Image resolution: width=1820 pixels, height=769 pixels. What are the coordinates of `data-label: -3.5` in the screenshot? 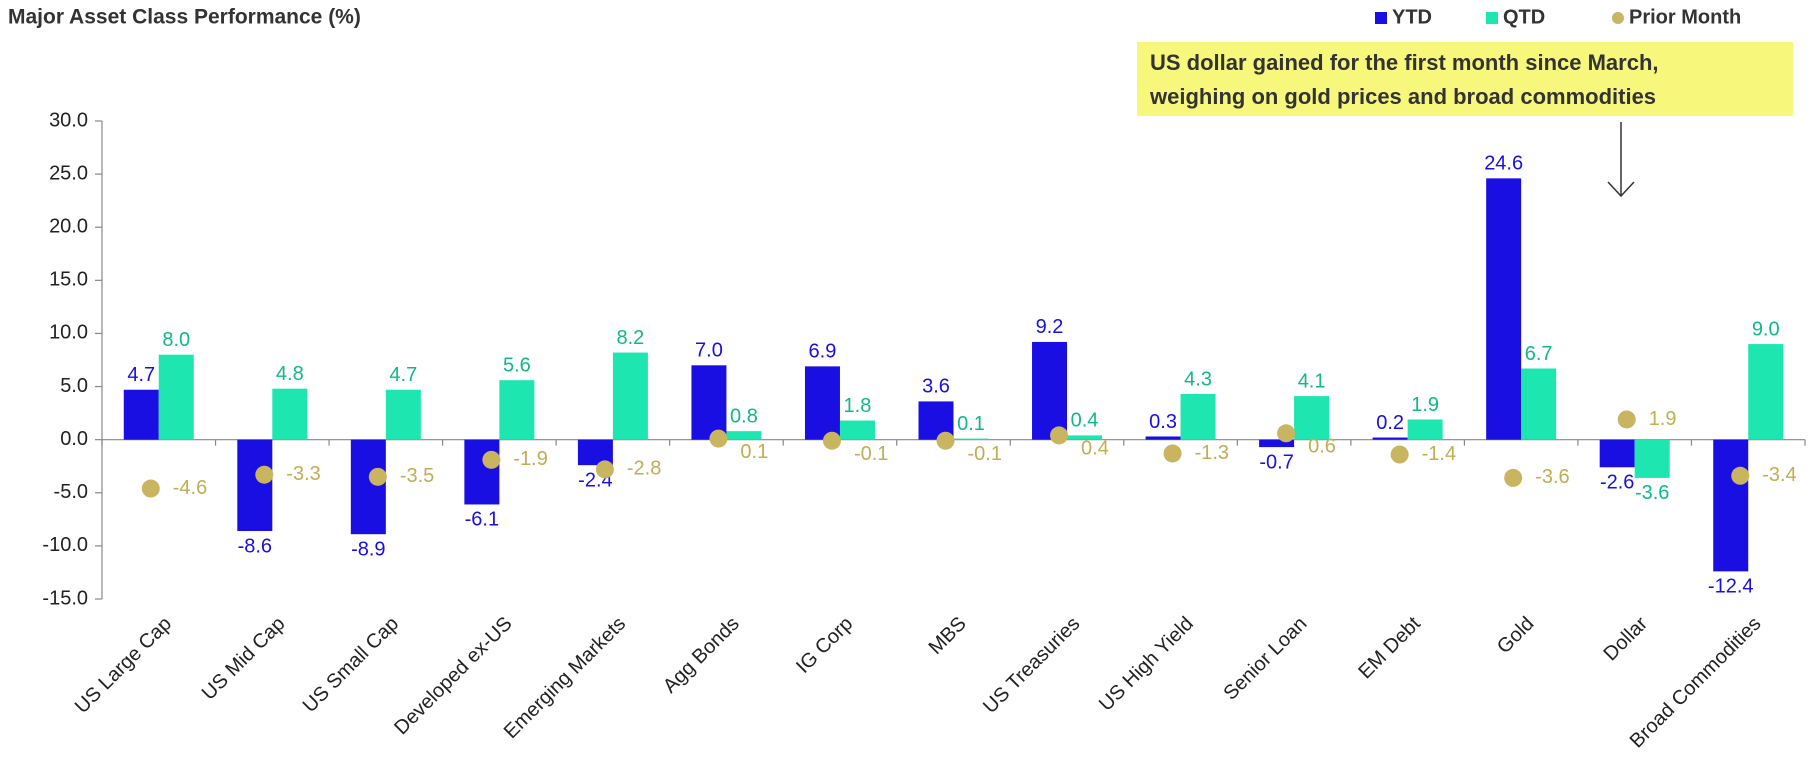 It's located at (417, 476).